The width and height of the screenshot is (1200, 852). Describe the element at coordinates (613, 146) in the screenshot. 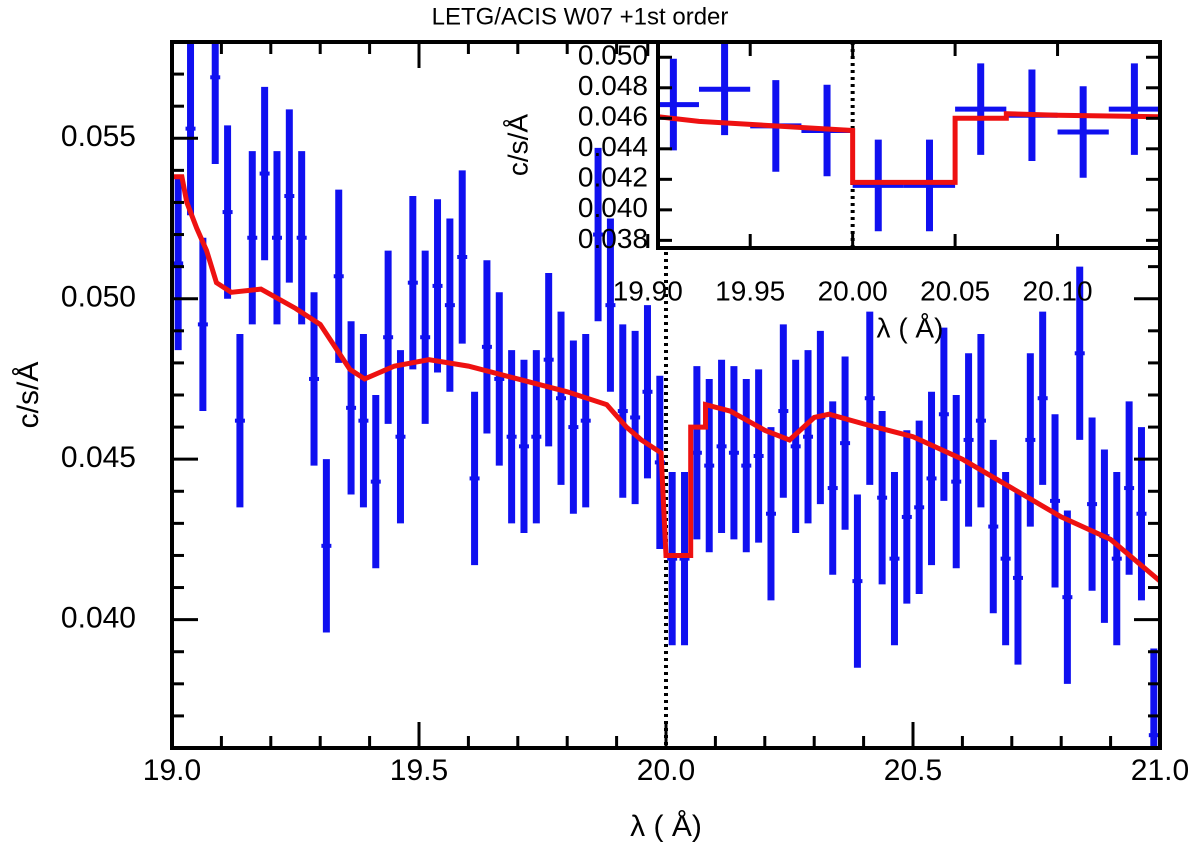

I see `y-tick-label: 0.044` at that location.